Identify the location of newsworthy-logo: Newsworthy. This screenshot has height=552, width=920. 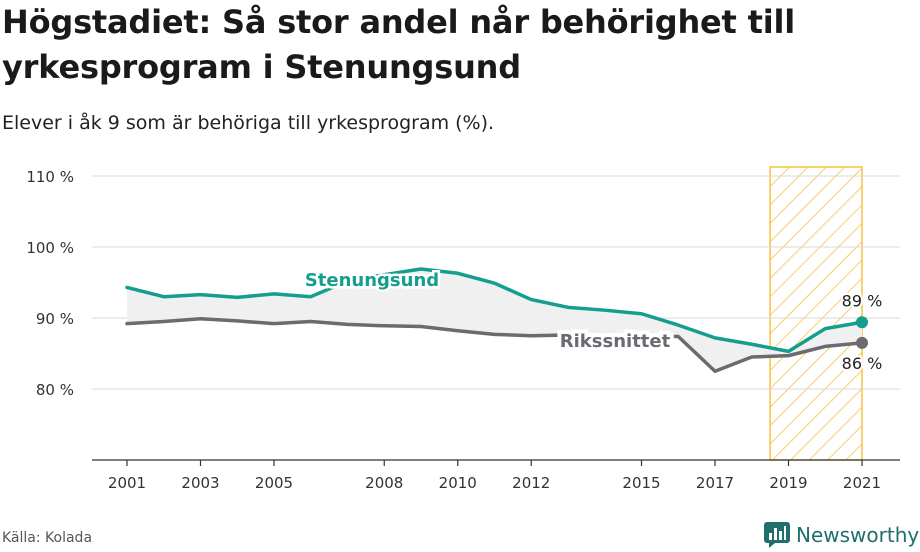
(841, 535).